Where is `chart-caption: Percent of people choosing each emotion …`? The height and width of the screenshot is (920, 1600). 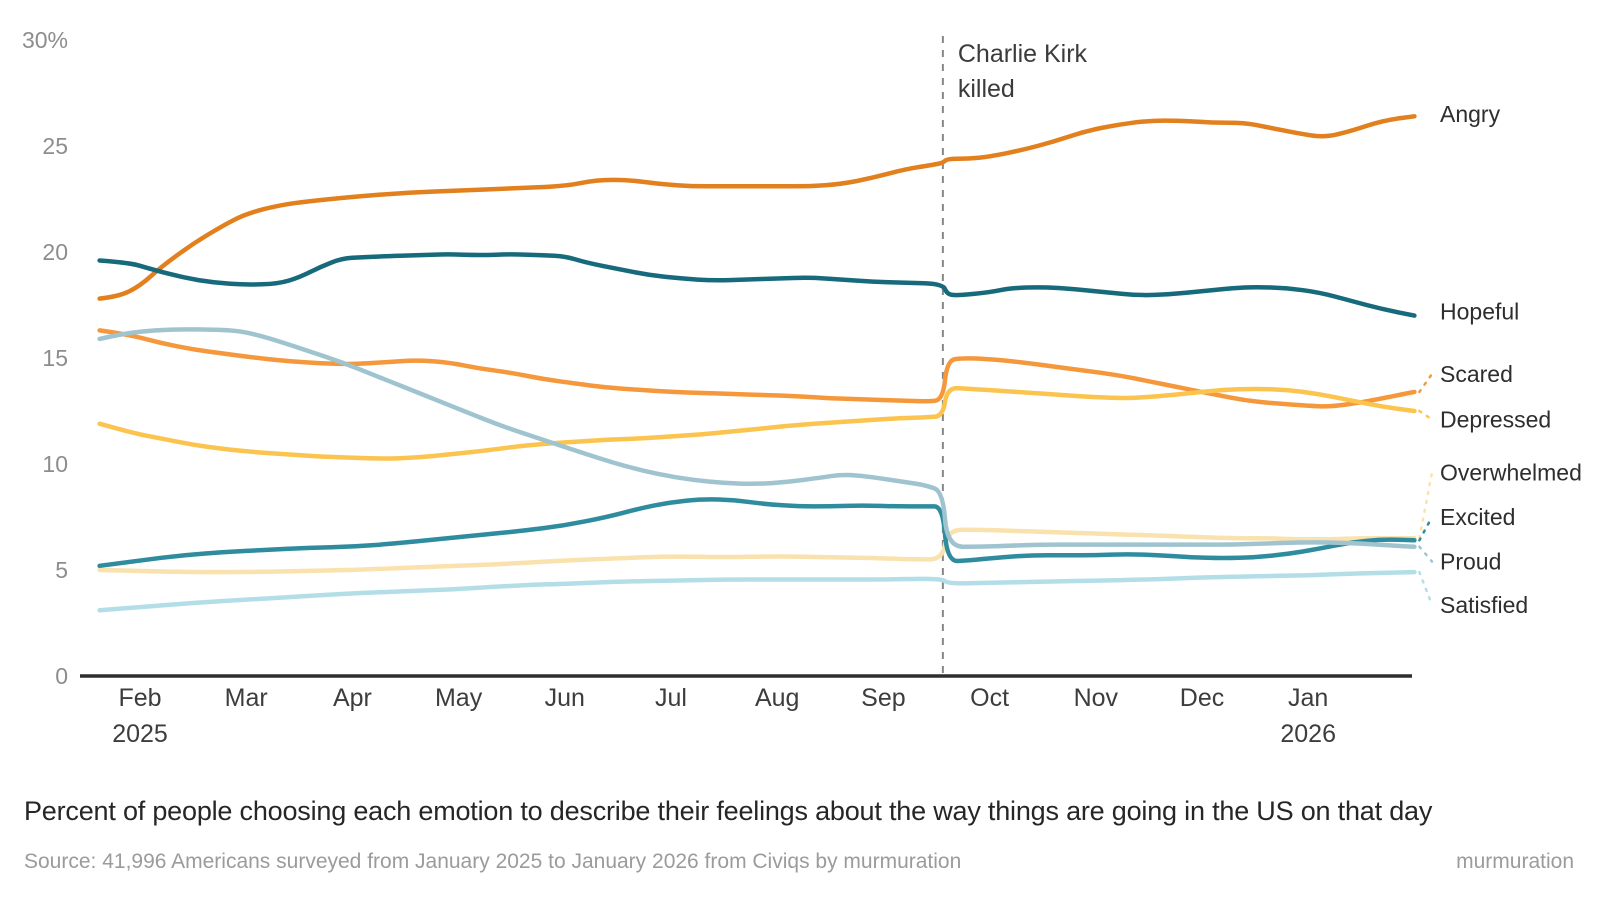 chart-caption: Percent of people choosing each emotion … is located at coordinates (728, 811).